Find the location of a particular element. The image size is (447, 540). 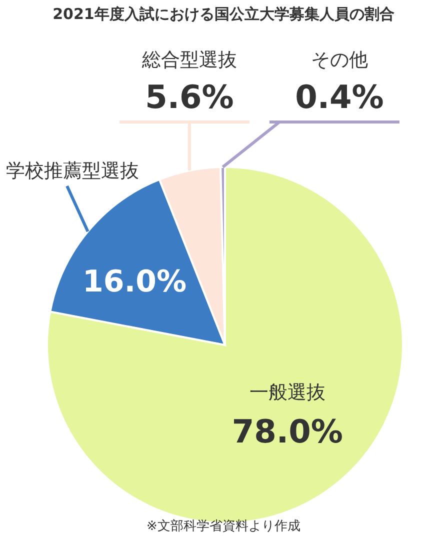

slice-label: 総合型選抜 is located at coordinates (188, 60).